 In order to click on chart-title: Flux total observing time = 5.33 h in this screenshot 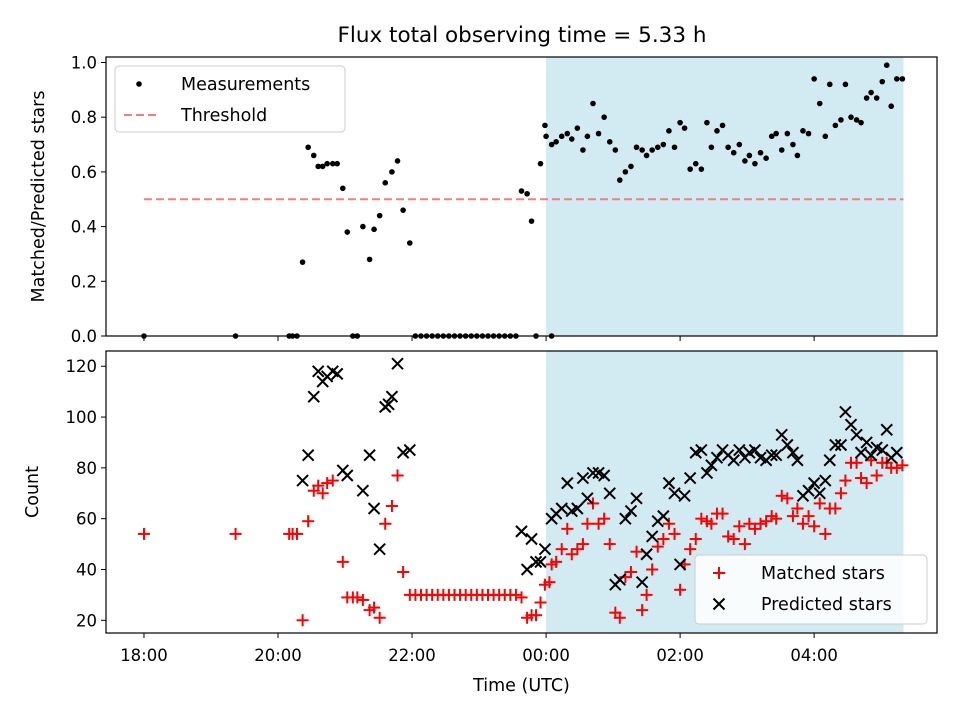, I will do `click(522, 35)`.